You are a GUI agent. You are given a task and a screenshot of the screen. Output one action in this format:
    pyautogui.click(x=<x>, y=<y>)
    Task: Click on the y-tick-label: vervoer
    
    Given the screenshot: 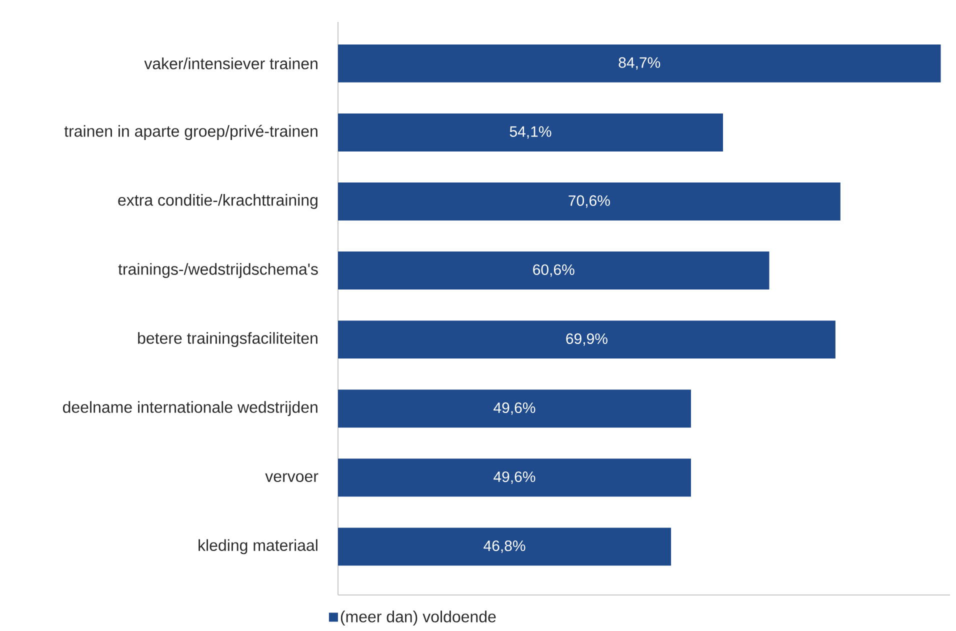 What is the action you would take?
    pyautogui.click(x=291, y=477)
    